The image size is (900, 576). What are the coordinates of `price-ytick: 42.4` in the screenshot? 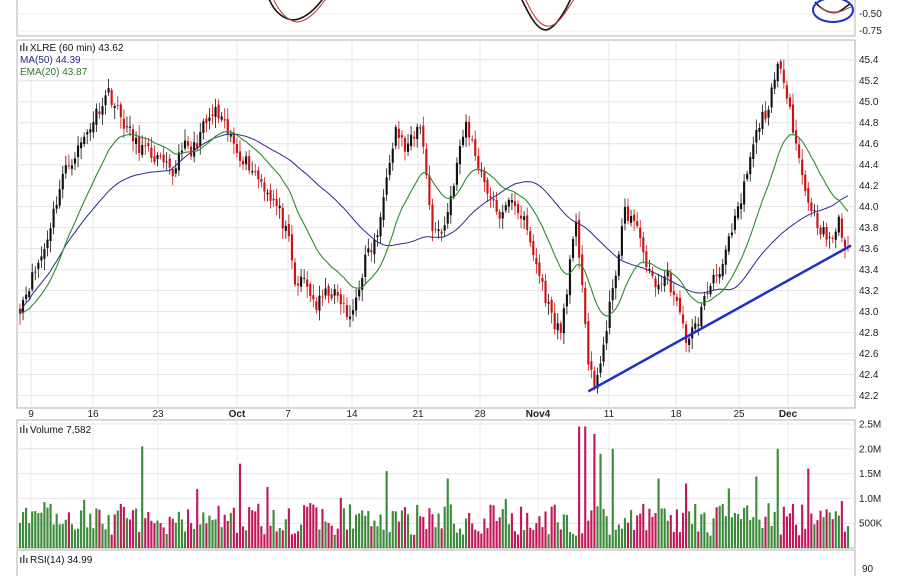 It's located at (869, 375).